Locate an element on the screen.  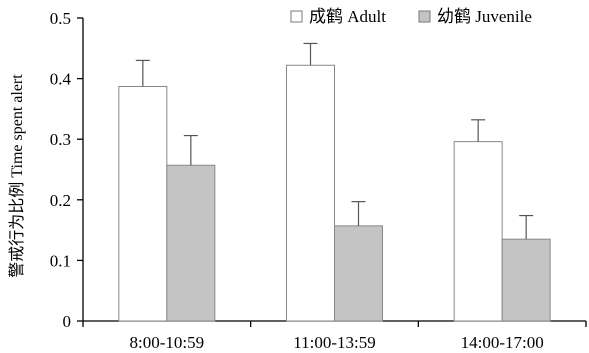
y-tick-label: 0.2 is located at coordinates (60, 200).